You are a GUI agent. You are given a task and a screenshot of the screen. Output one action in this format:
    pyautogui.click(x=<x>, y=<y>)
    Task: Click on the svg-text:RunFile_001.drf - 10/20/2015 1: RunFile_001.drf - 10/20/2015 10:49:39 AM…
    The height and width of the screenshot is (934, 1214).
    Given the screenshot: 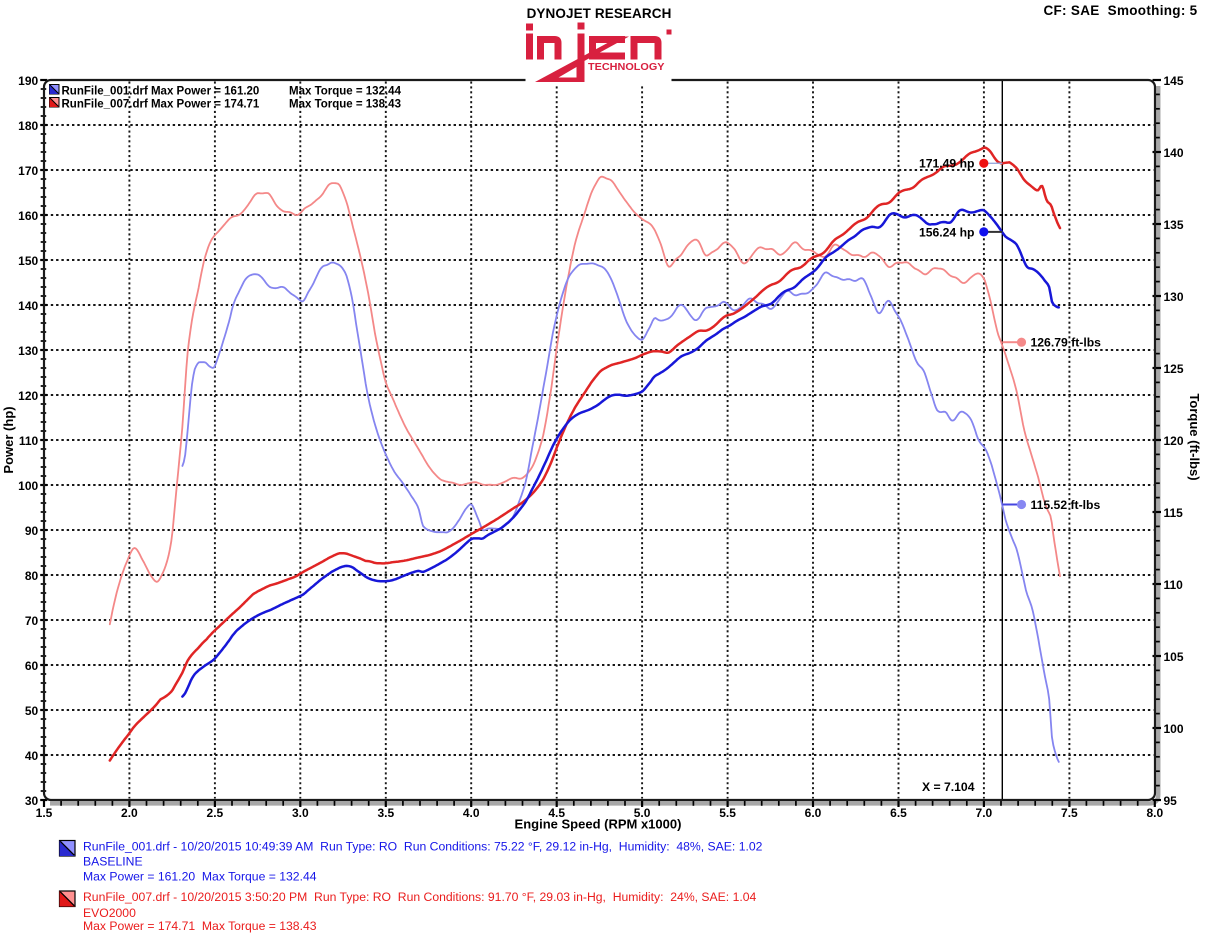 What is the action you would take?
    pyautogui.click(x=423, y=847)
    